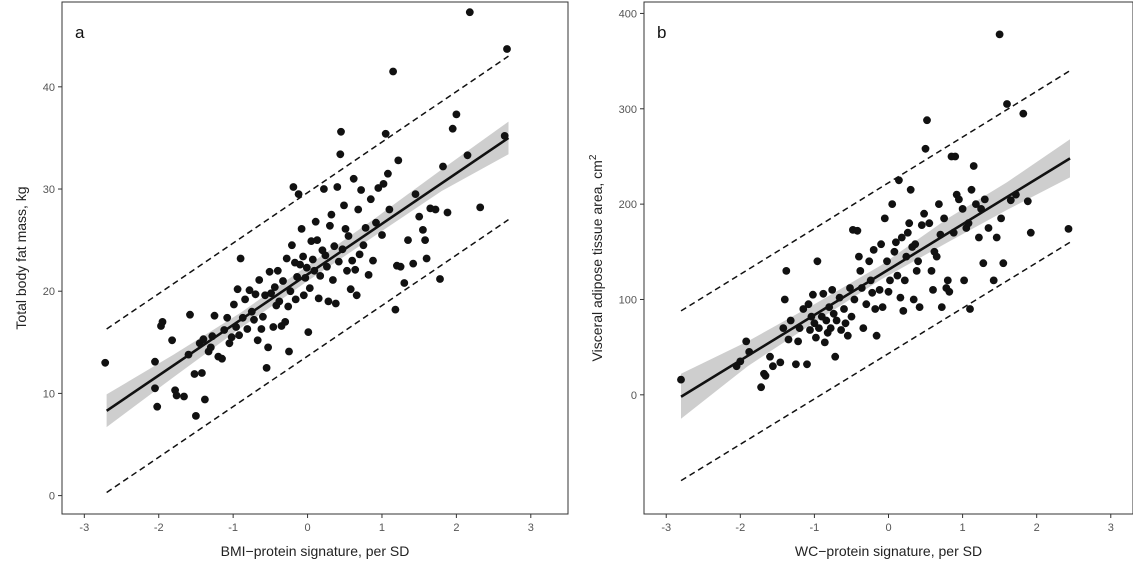  What do you see at coordinates (315, 551) in the screenshot?
I see `x-axis-label: BMI−protein signature, per SD` at bounding box center [315, 551].